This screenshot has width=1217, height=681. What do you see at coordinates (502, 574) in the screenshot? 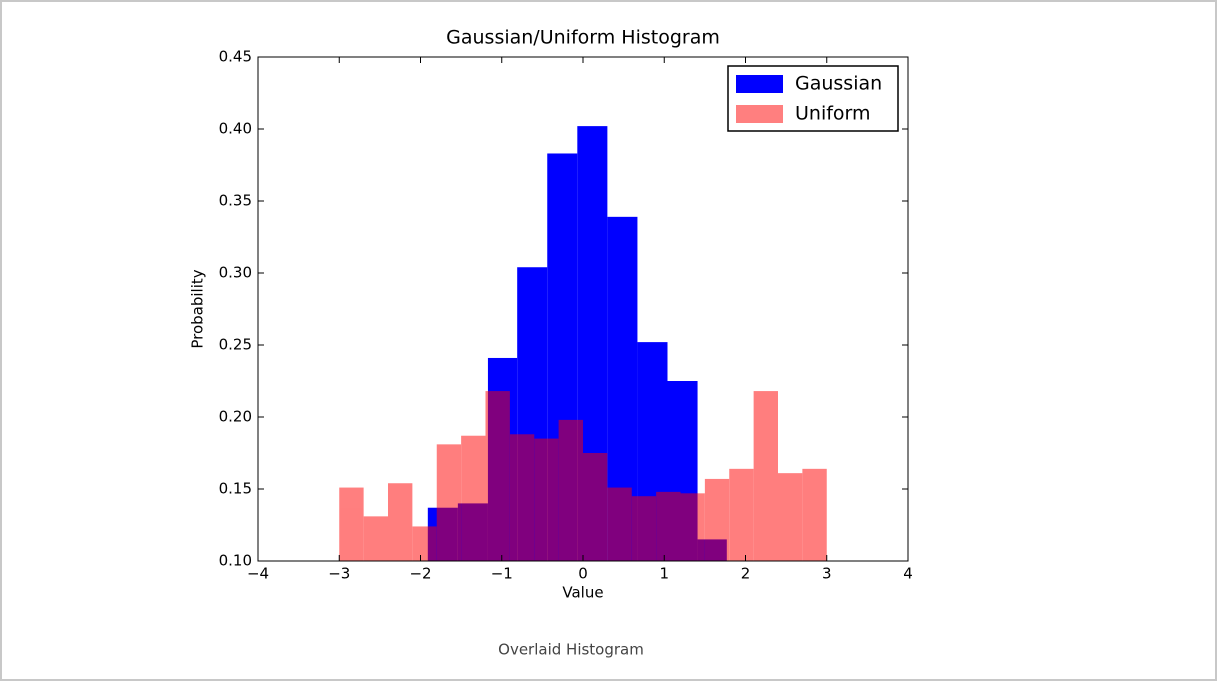
I see `x-tick-label: −1` at bounding box center [502, 574].